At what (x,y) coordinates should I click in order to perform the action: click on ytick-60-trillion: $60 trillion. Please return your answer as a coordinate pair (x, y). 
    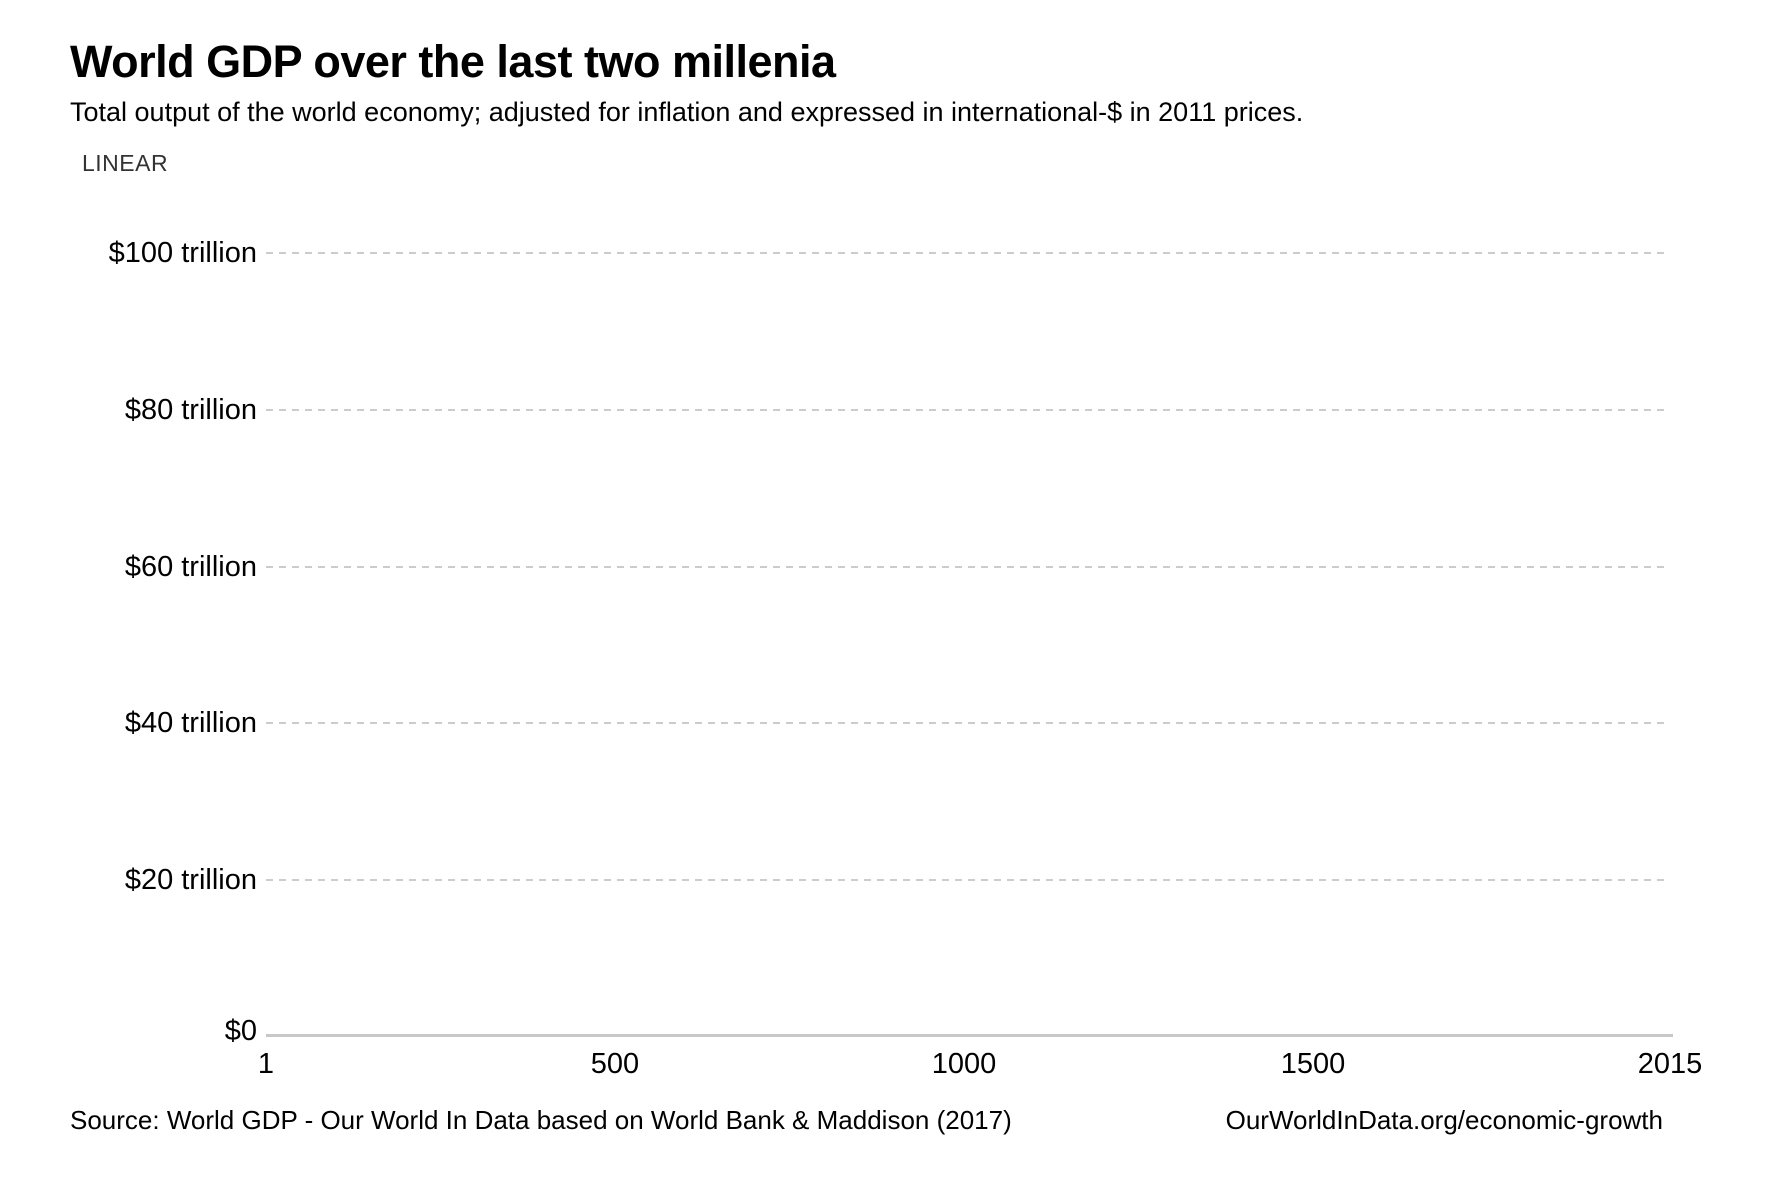
    Looking at the image, I should click on (190, 567).